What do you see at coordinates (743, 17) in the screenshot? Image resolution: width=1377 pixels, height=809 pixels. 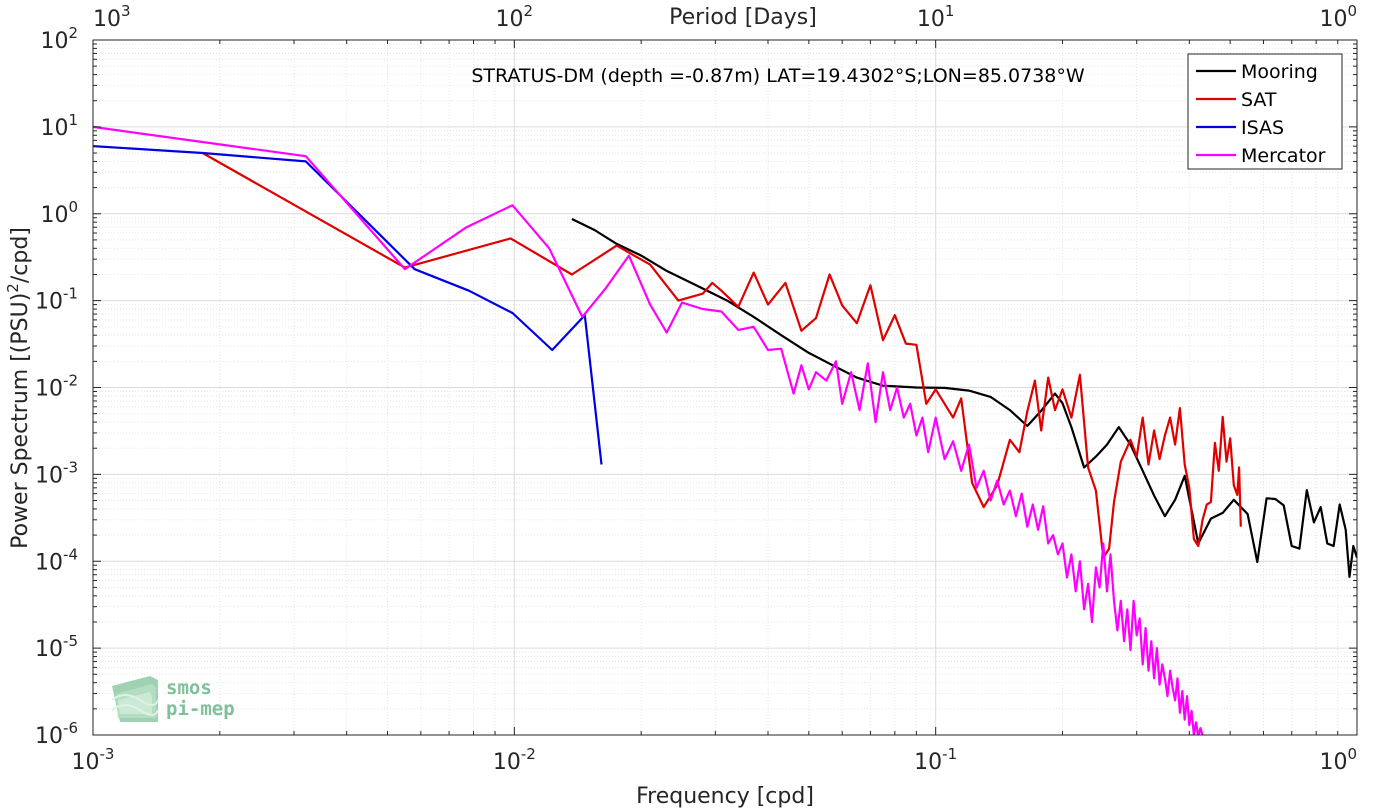 I see `top-axis-label: Period [Days]` at bounding box center [743, 17].